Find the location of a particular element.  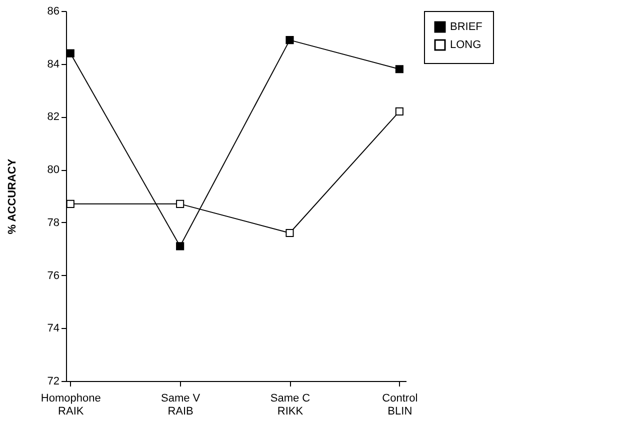

x-tick-label: Control BLIN is located at coordinates (400, 405).